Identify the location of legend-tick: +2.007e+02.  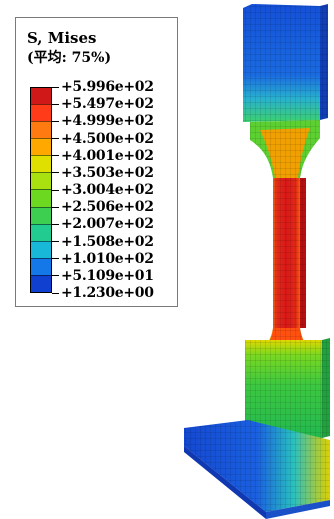
(112, 224).